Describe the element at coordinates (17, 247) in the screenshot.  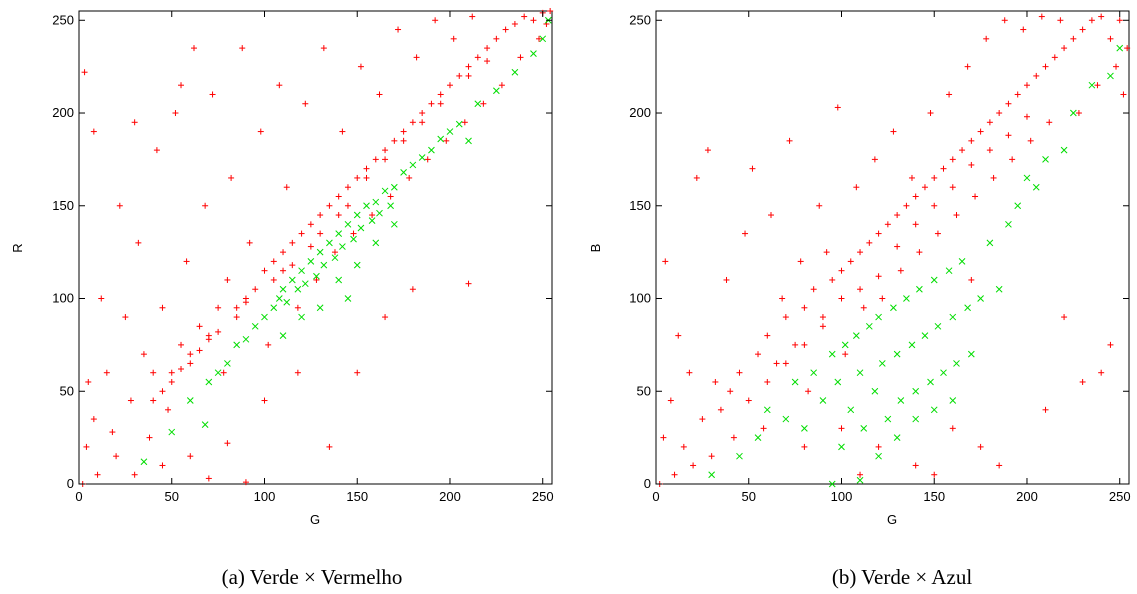
I see `y-axis-label-a: R` at that location.